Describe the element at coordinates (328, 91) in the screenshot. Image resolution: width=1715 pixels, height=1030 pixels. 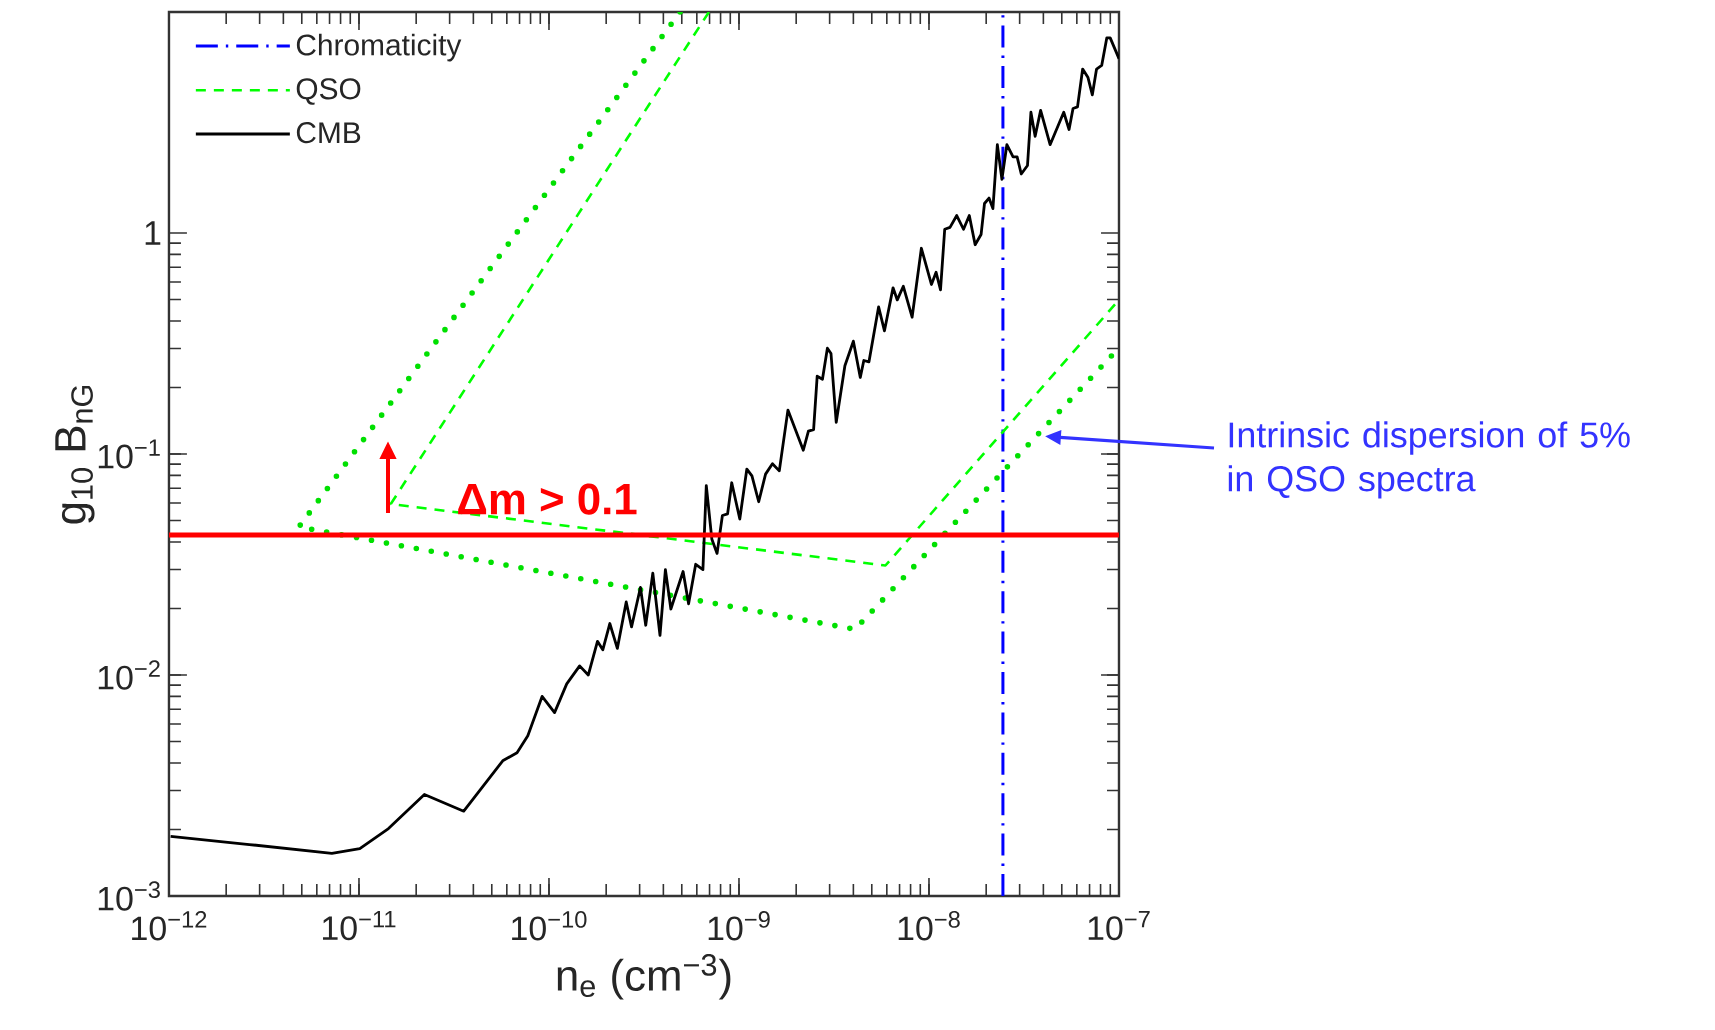
I see `legend-label: QSO` at that location.